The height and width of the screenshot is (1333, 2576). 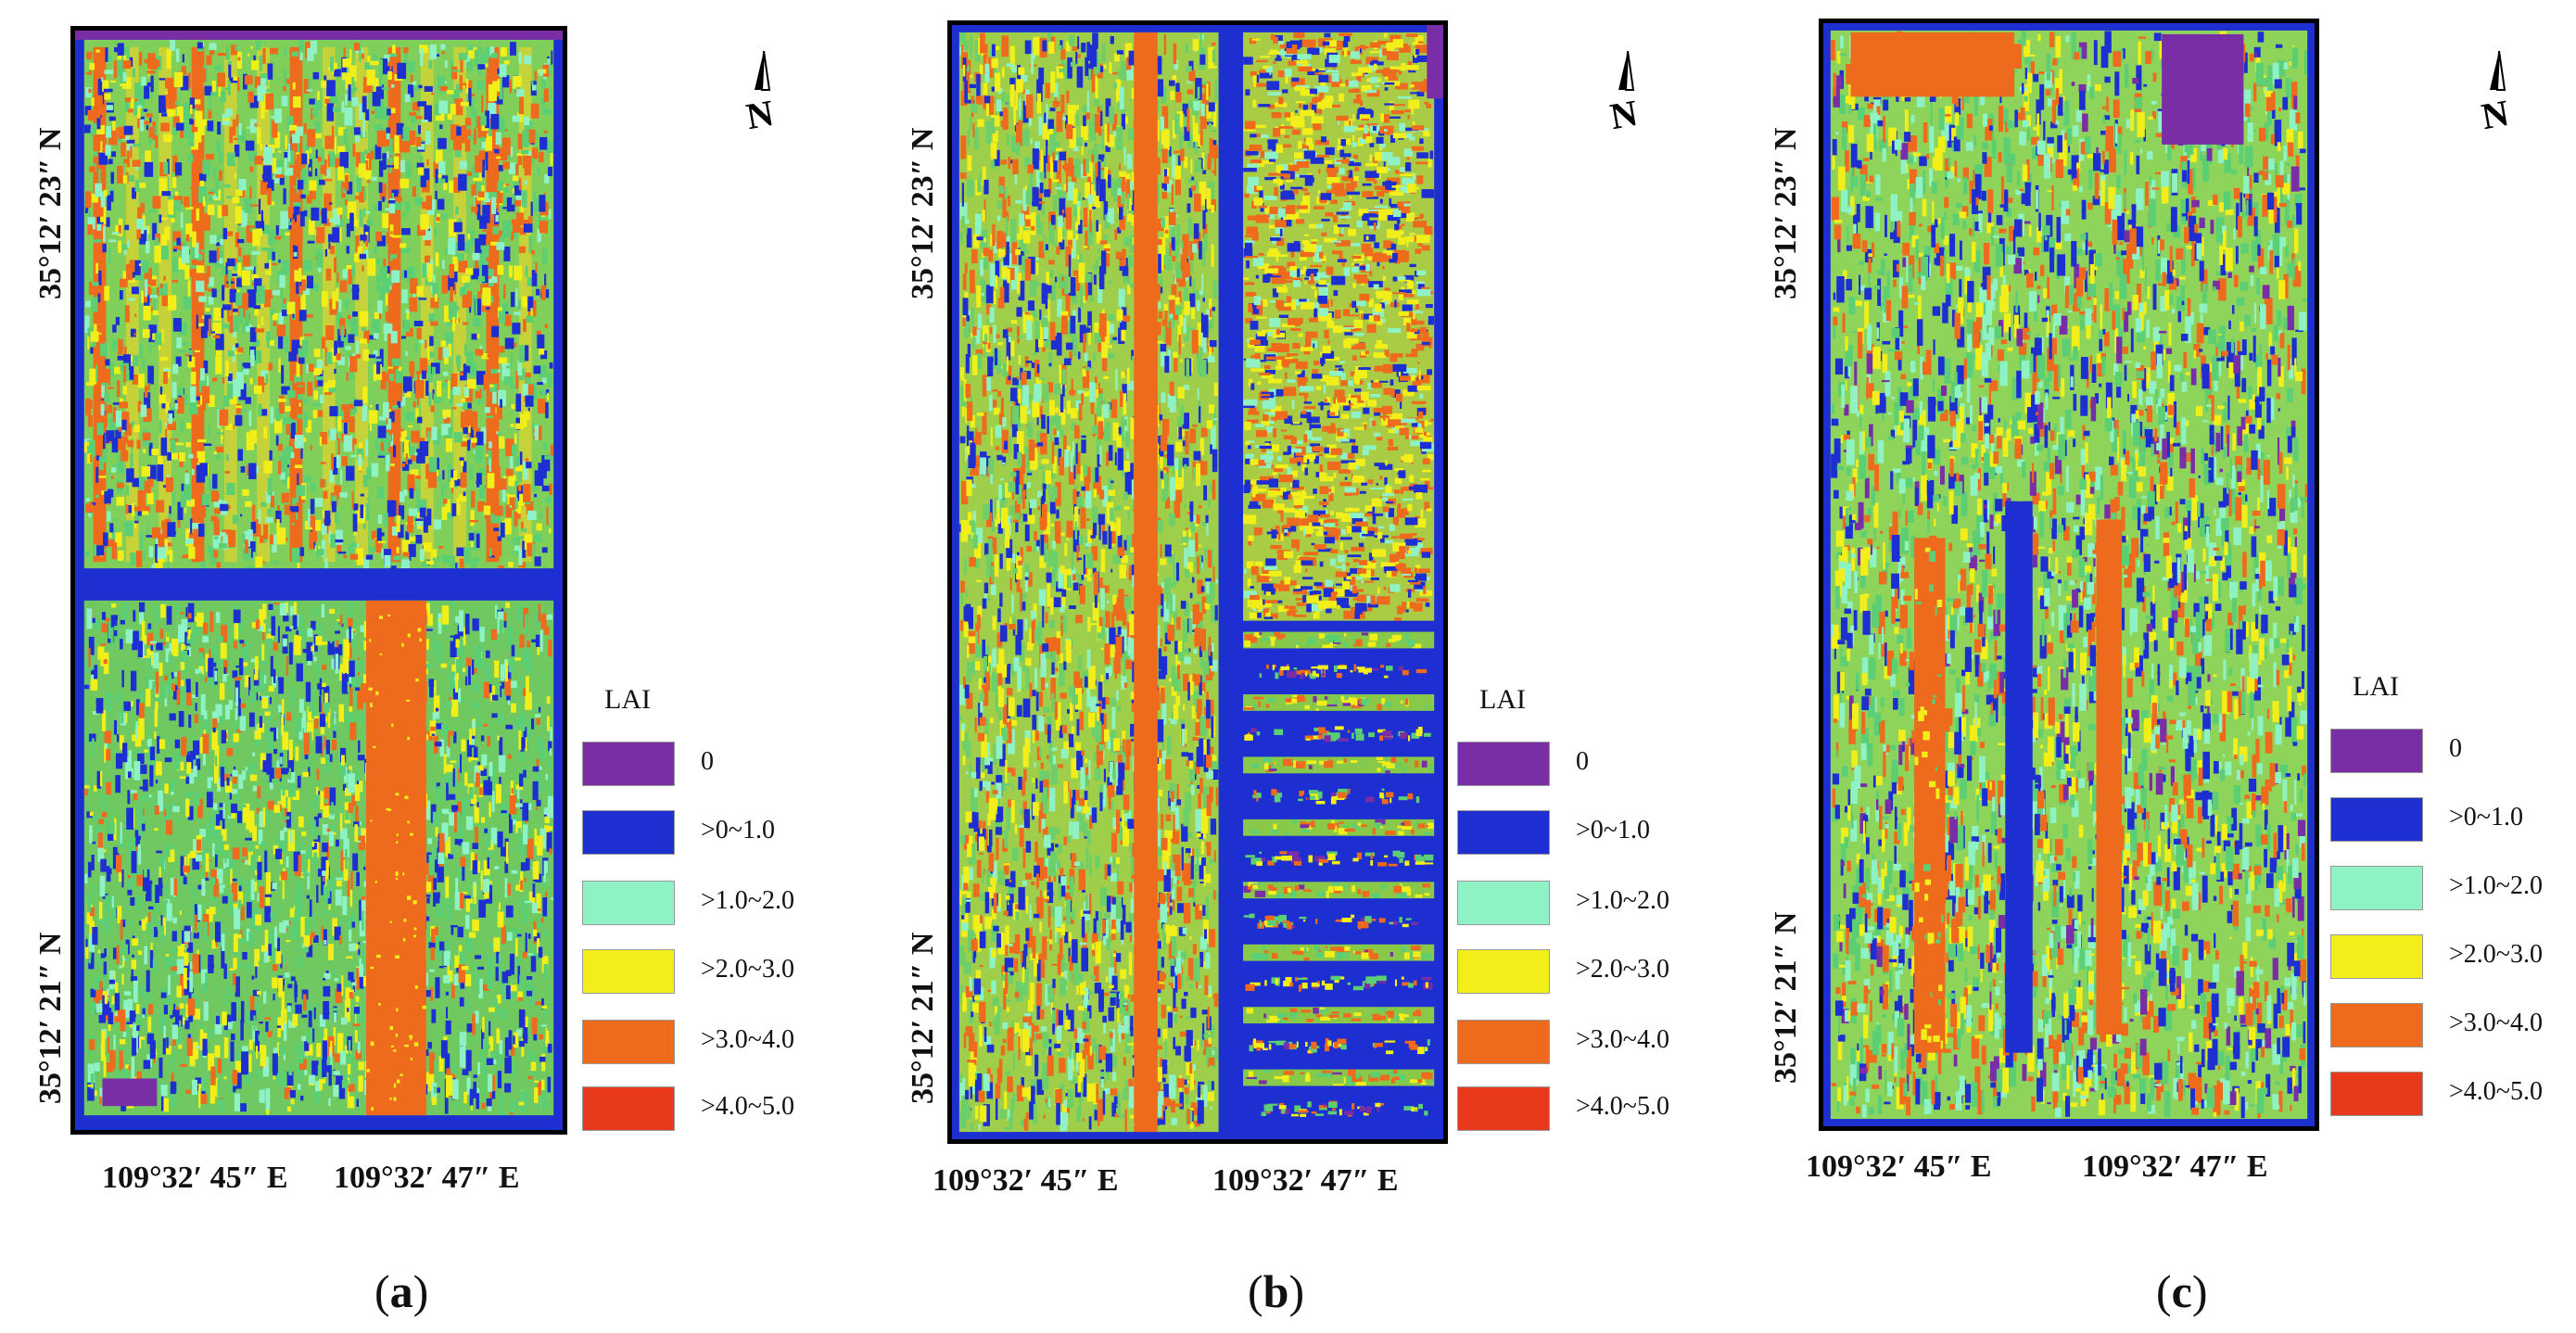 What do you see at coordinates (396, 858) in the screenshot?
I see `orange-block` at bounding box center [396, 858].